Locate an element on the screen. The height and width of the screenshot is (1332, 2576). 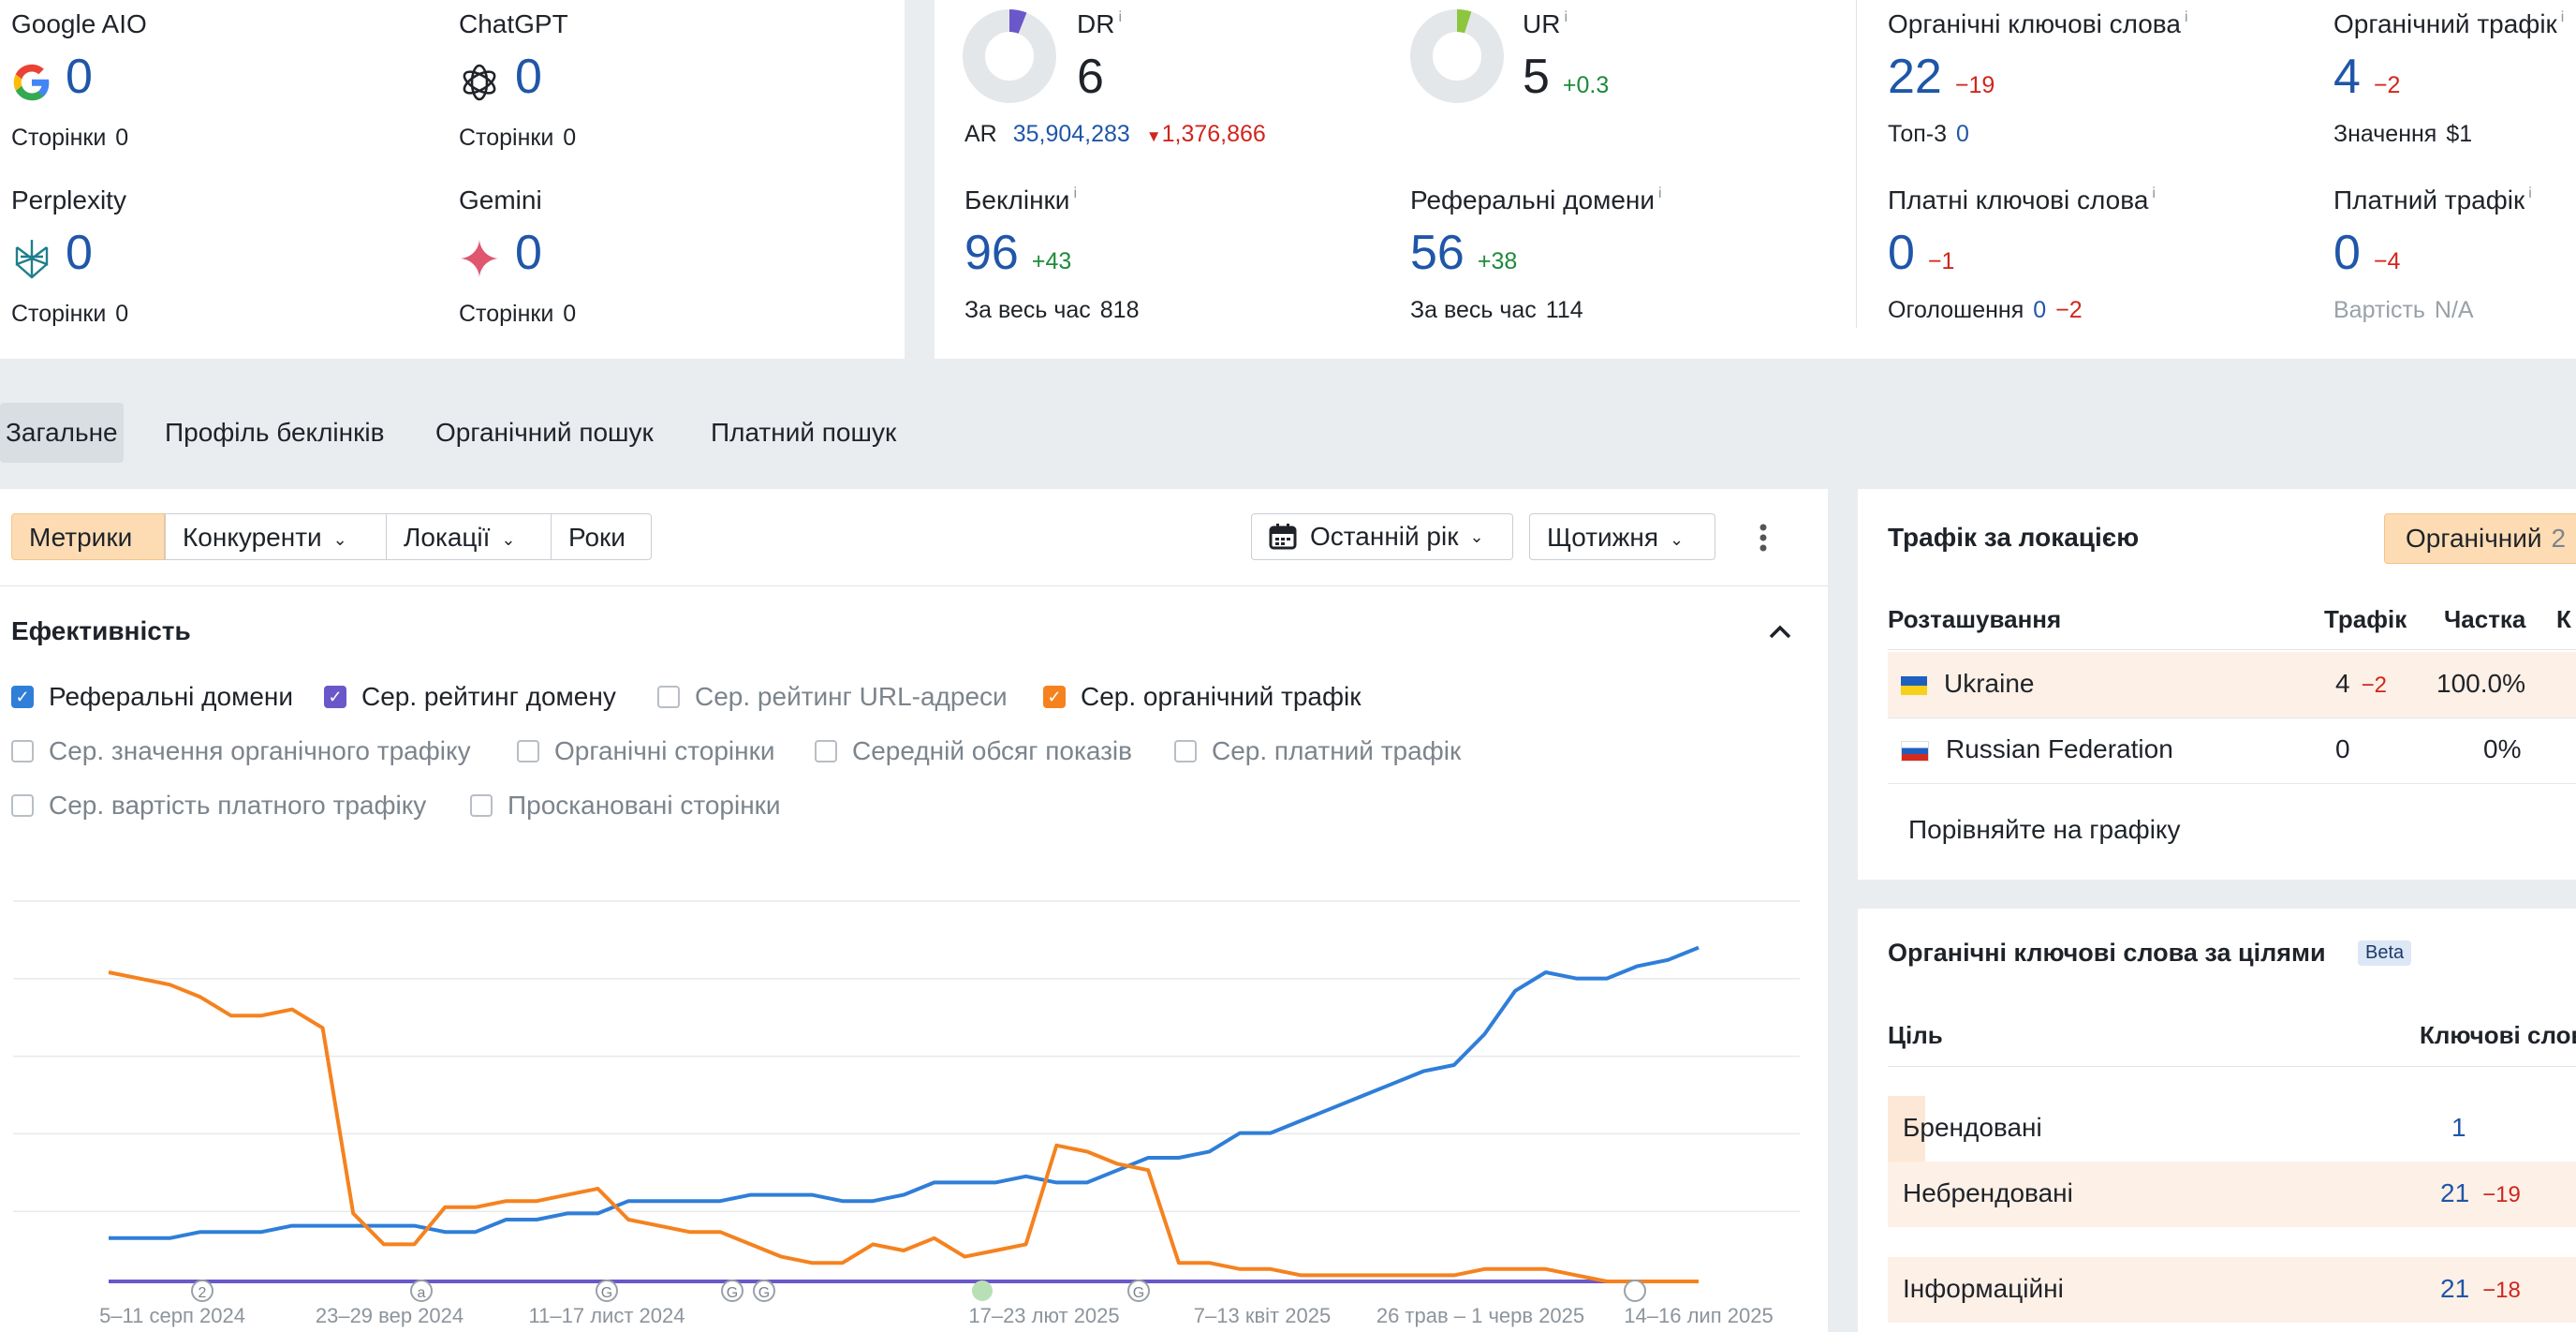
ar-value: 35,904,283 is located at coordinates (1071, 134).